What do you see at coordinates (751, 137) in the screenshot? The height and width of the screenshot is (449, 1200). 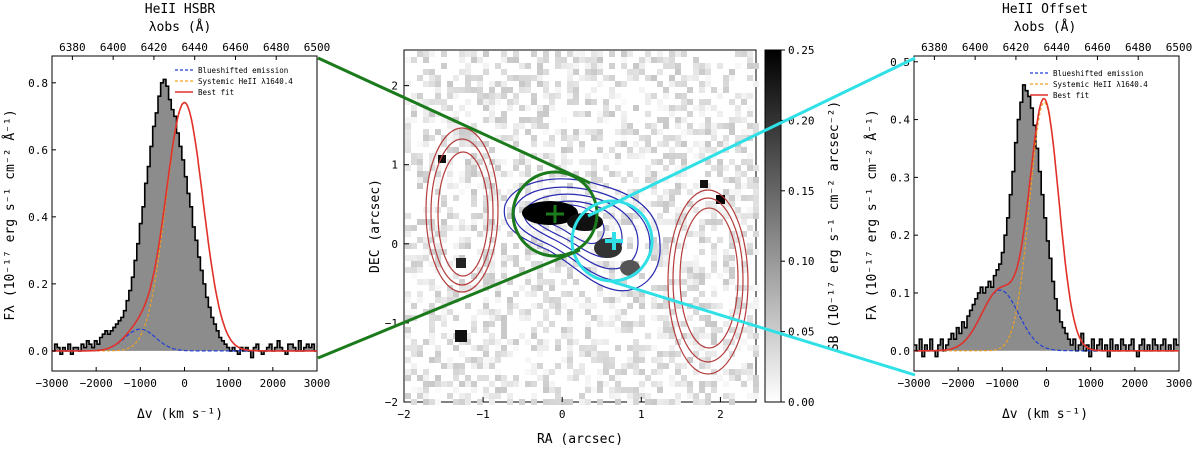 I see `offset-connector-top` at bounding box center [751, 137].